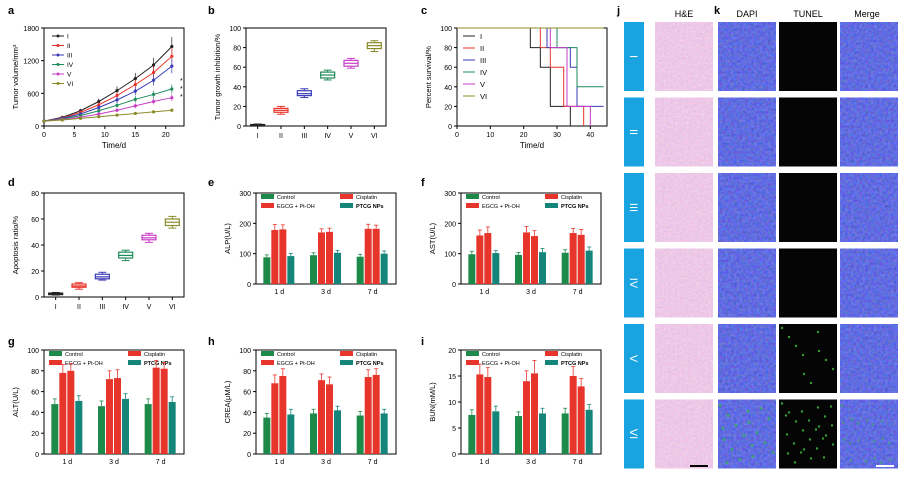 The width and height of the screenshot is (900, 483). Describe the element at coordinates (454, 285) in the screenshot. I see `y-tick-label: 0` at that location.